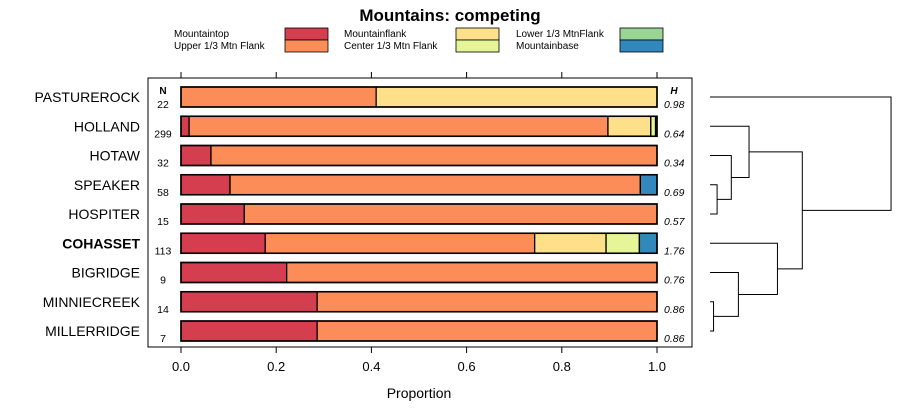 The height and width of the screenshot is (420, 900). Describe the element at coordinates (104, 214) in the screenshot. I see `row-label: HOSPITER` at that location.